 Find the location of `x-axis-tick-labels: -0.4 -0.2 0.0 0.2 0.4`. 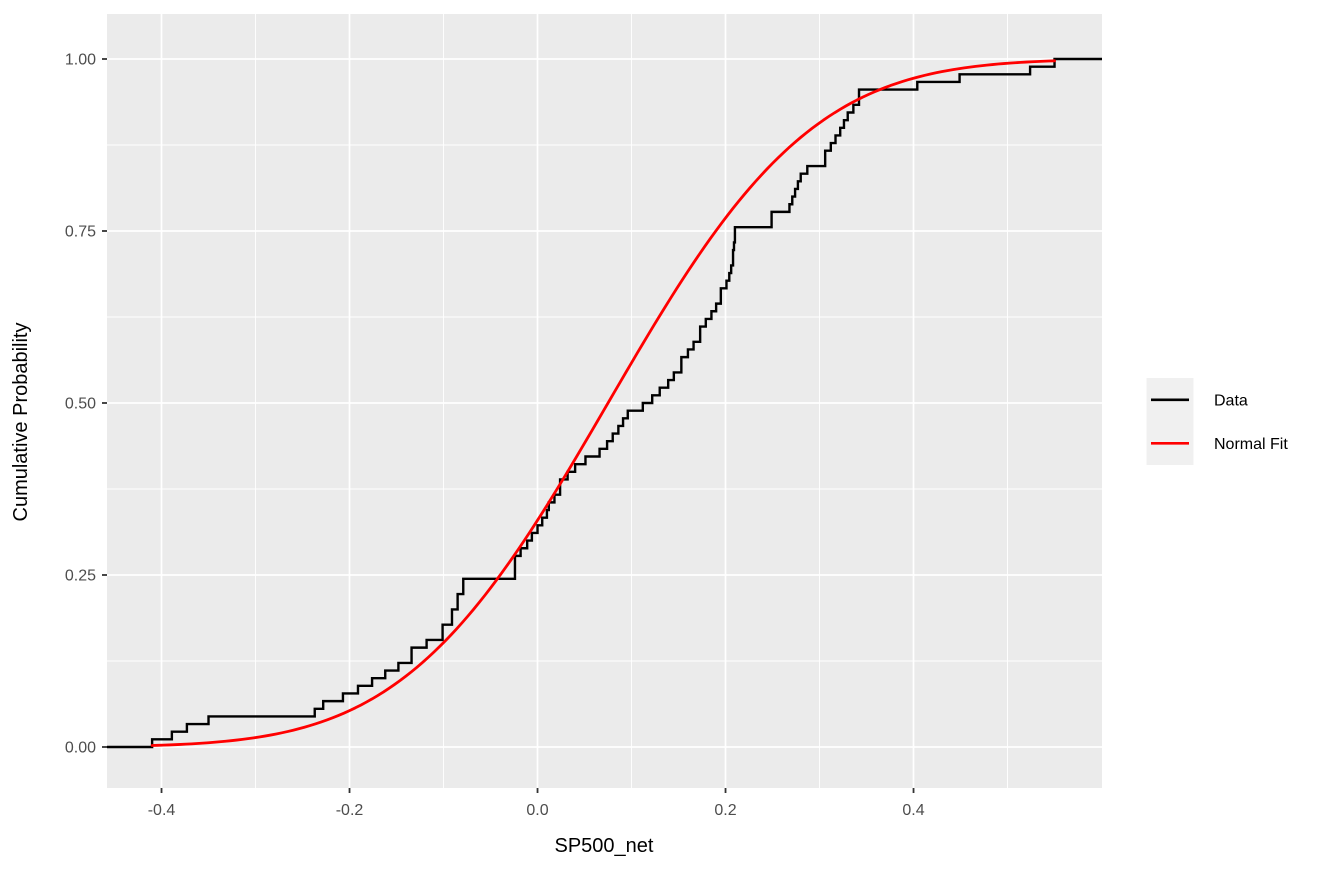

x-axis-tick-labels: -0.4 -0.2 0.0 0.2 0.4 is located at coordinates (536, 810).